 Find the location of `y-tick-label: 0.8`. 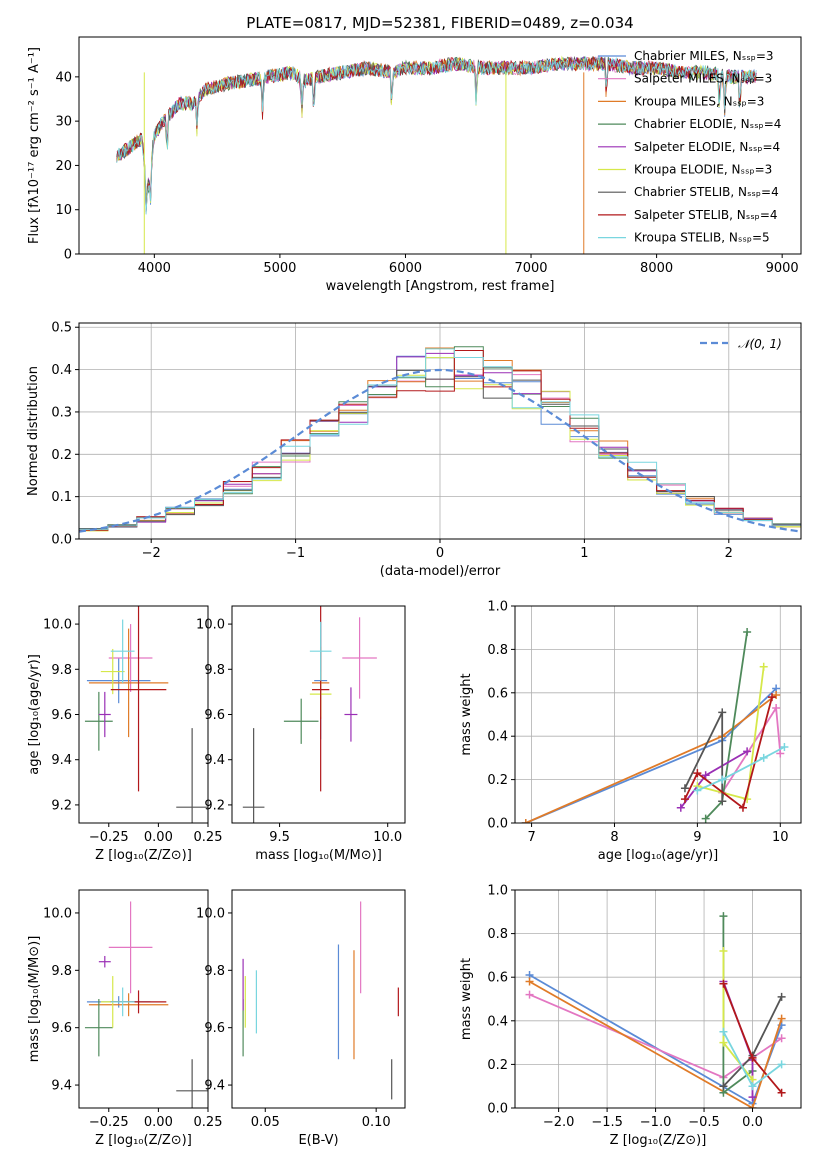

y-tick-label: 0.8 is located at coordinates (497, 650).